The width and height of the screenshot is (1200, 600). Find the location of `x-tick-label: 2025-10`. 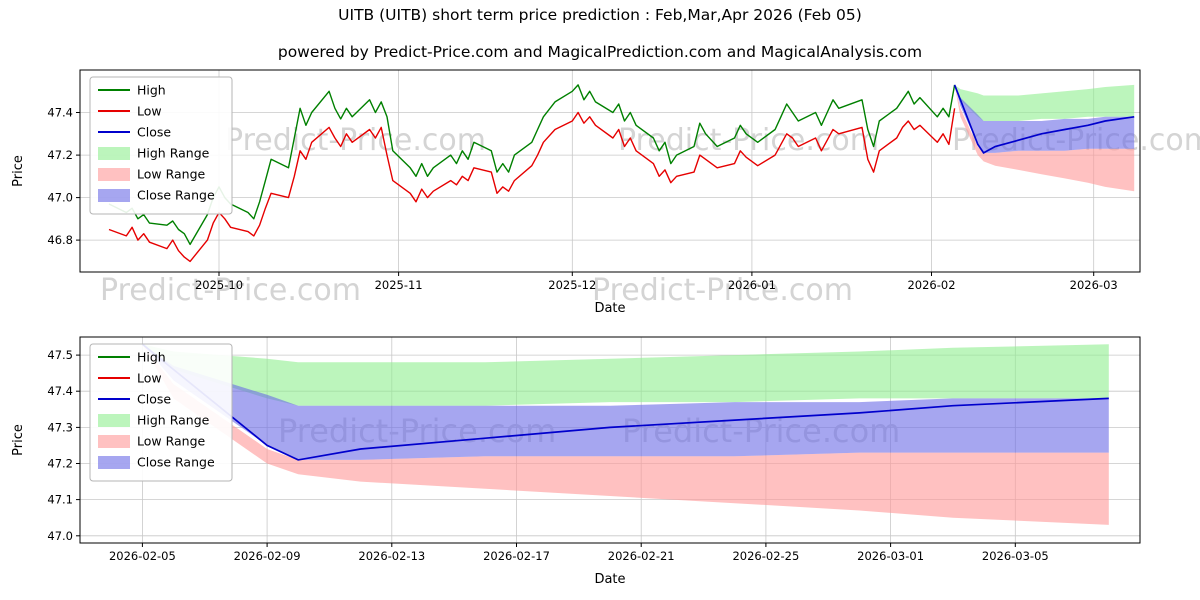

x-tick-label: 2025-10 is located at coordinates (219, 285).